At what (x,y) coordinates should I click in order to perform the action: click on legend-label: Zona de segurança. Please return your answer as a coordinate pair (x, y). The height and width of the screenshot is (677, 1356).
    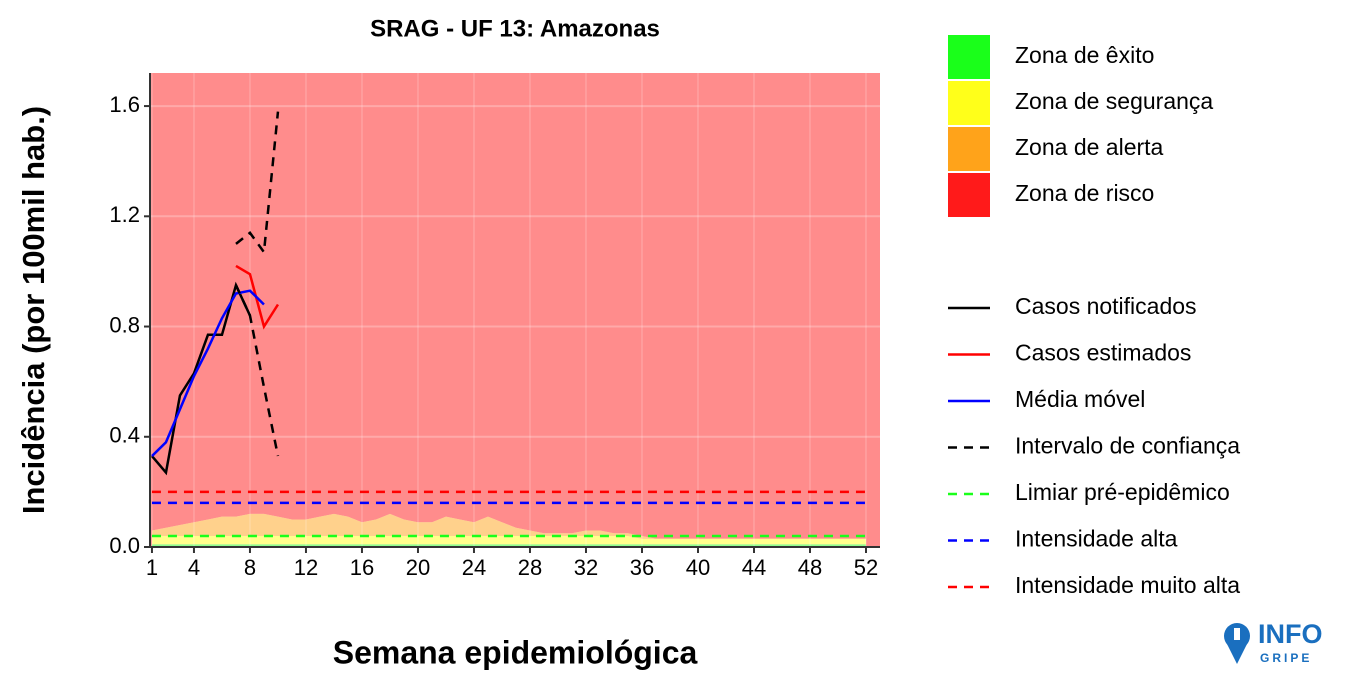
    Looking at the image, I should click on (1114, 101).